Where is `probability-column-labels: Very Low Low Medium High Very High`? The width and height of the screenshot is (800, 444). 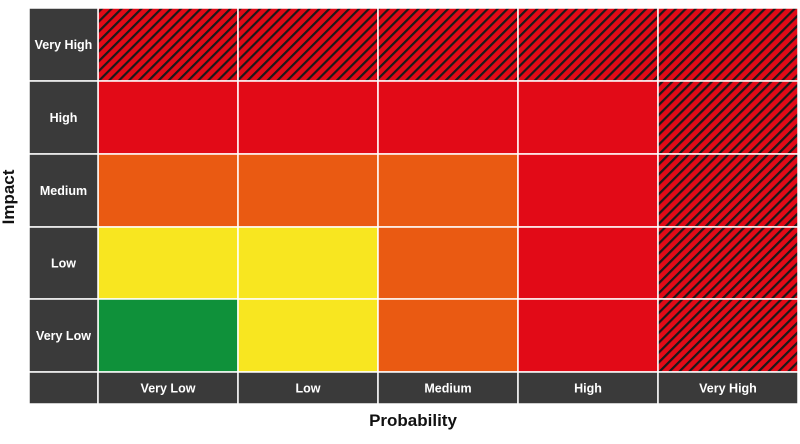 probability-column-labels: Very Low Low Medium High Very High is located at coordinates (413, 388).